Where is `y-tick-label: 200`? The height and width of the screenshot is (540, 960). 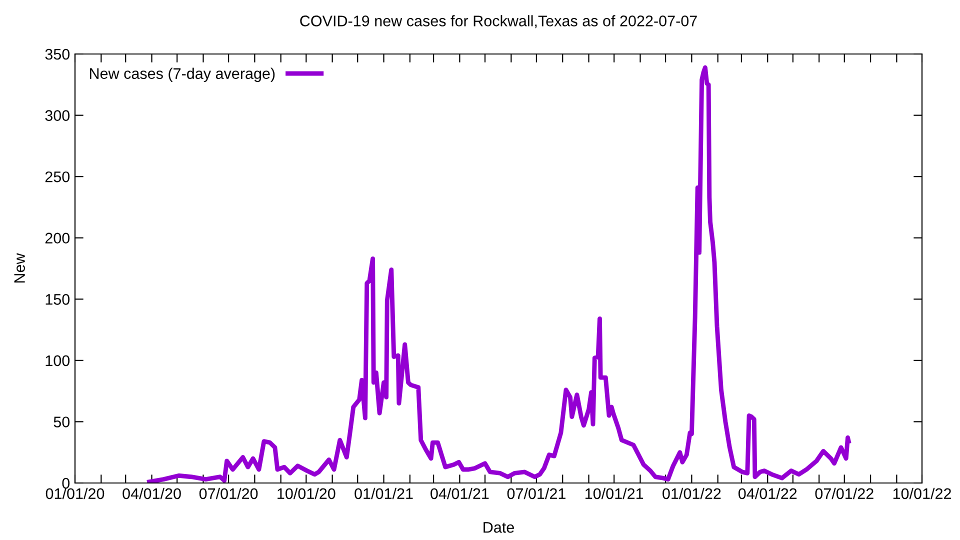
y-tick-label: 200 is located at coordinates (57, 238).